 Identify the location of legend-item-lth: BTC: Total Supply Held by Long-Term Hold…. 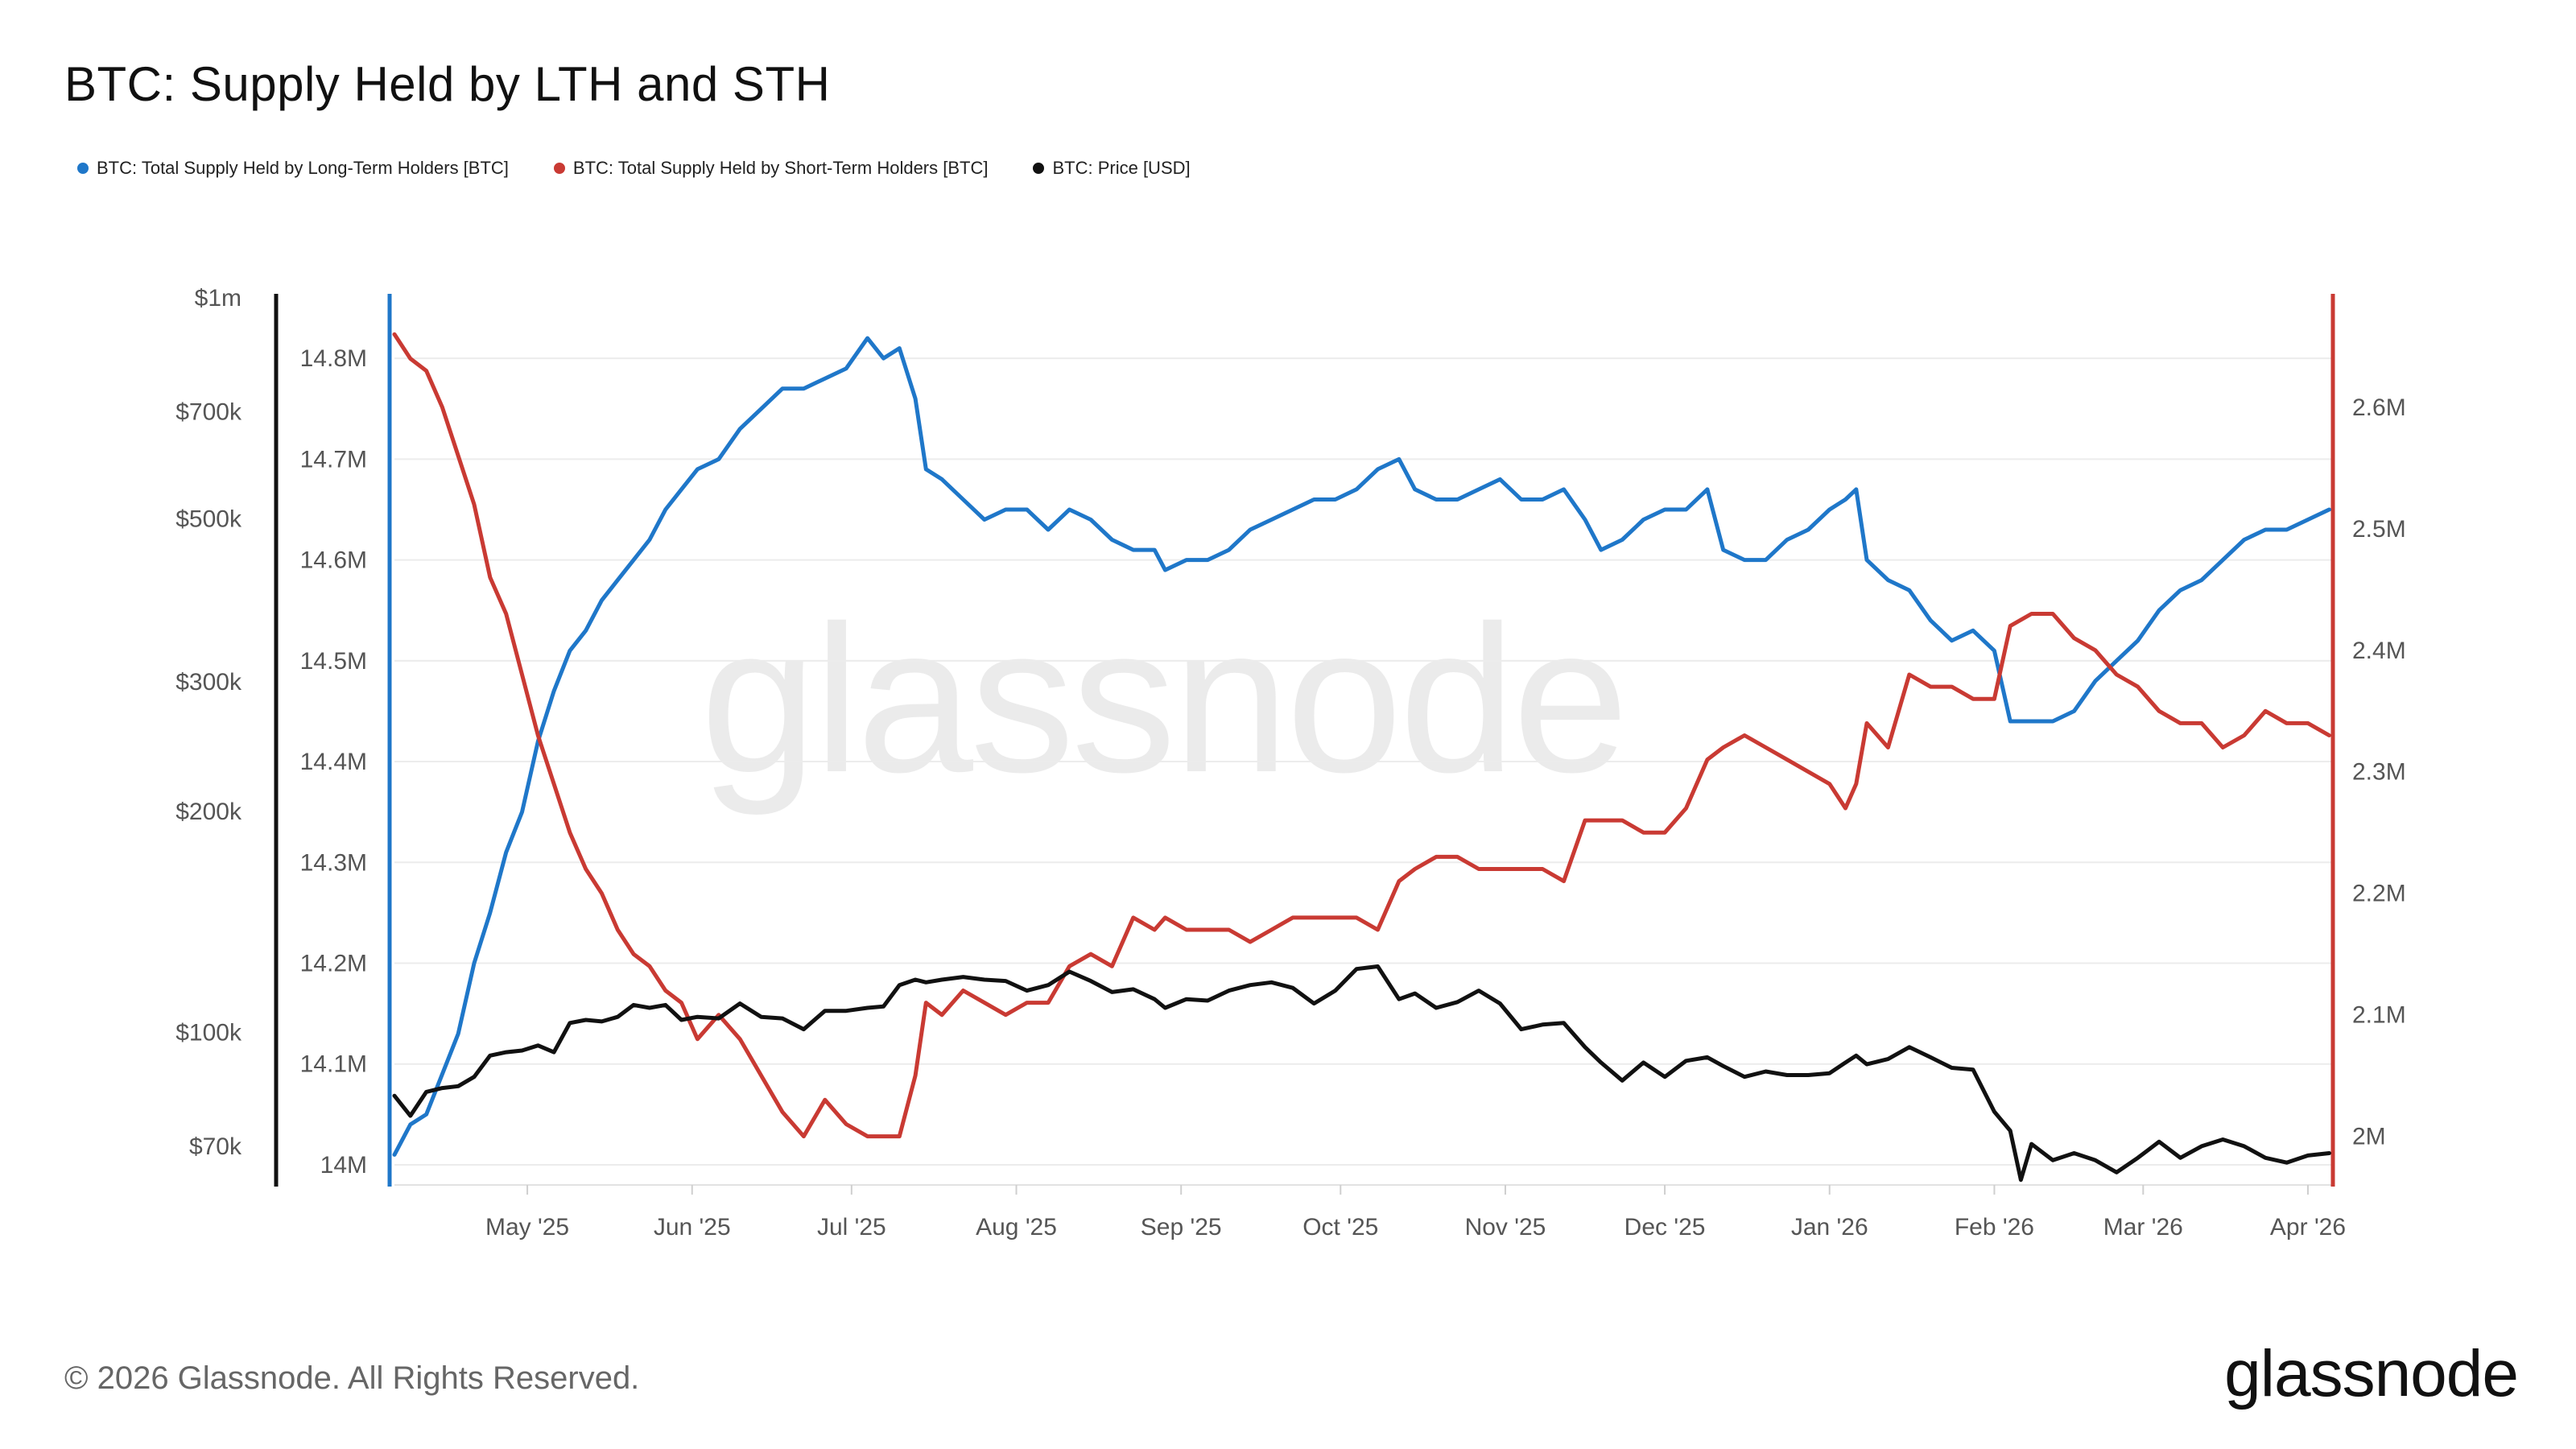
(293, 168).